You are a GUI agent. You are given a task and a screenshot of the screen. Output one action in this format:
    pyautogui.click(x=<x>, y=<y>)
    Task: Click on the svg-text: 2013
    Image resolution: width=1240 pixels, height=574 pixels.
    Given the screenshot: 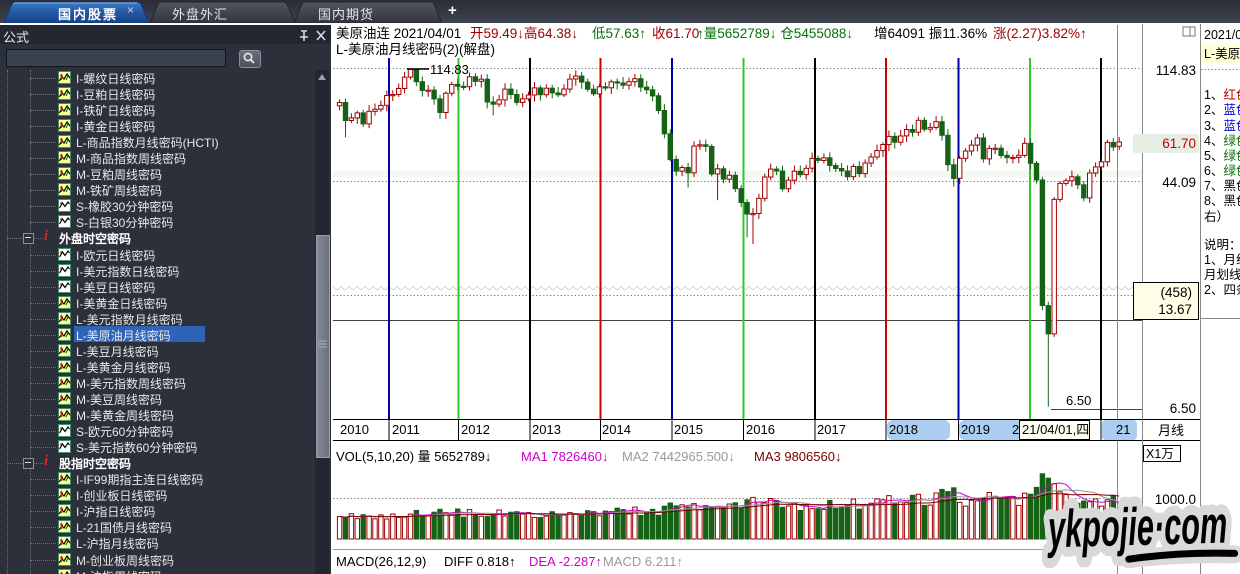 What is the action you would take?
    pyautogui.click(x=546, y=429)
    